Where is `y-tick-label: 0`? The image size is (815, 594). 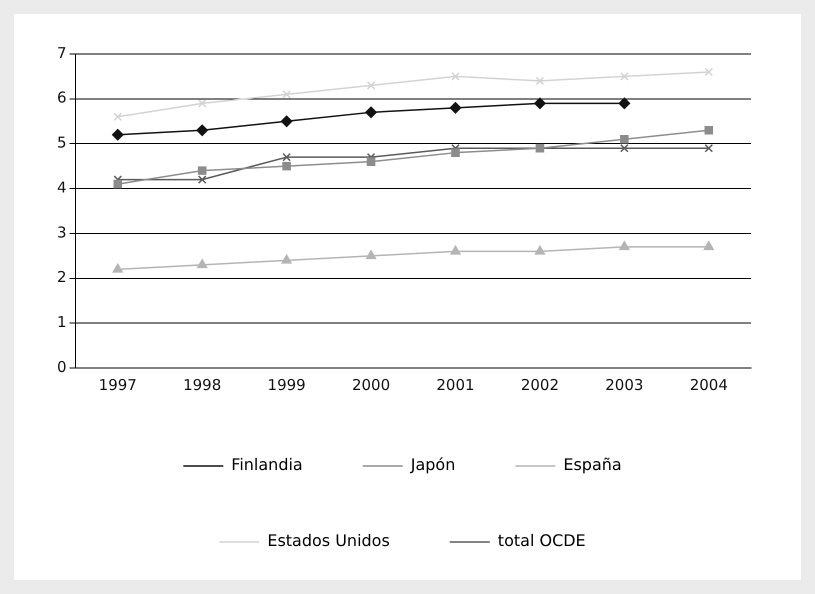
y-tick-label: 0 is located at coordinates (61, 367).